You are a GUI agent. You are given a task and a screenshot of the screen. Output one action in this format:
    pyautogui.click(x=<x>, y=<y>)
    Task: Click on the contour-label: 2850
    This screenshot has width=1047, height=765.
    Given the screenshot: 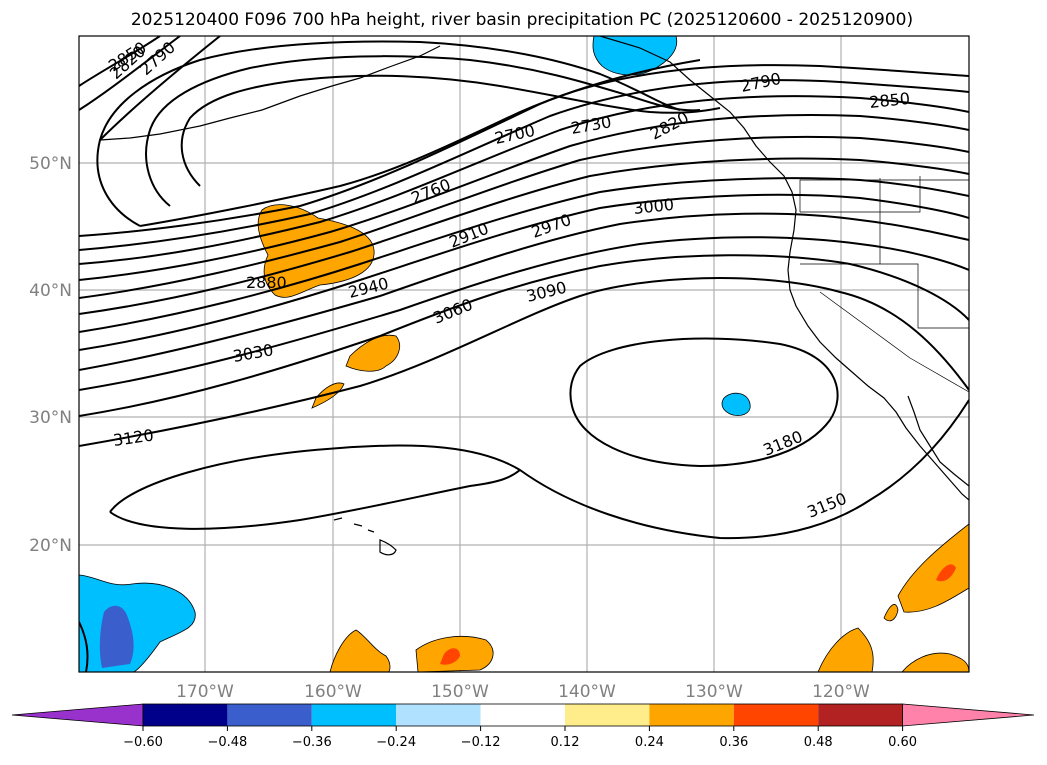 What is the action you would take?
    pyautogui.click(x=889, y=100)
    